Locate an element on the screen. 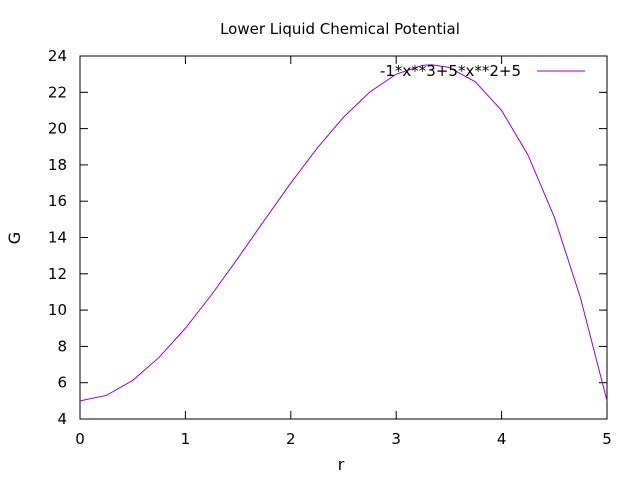 The height and width of the screenshot is (480, 640). y-tick-label: 14 is located at coordinates (57, 238).